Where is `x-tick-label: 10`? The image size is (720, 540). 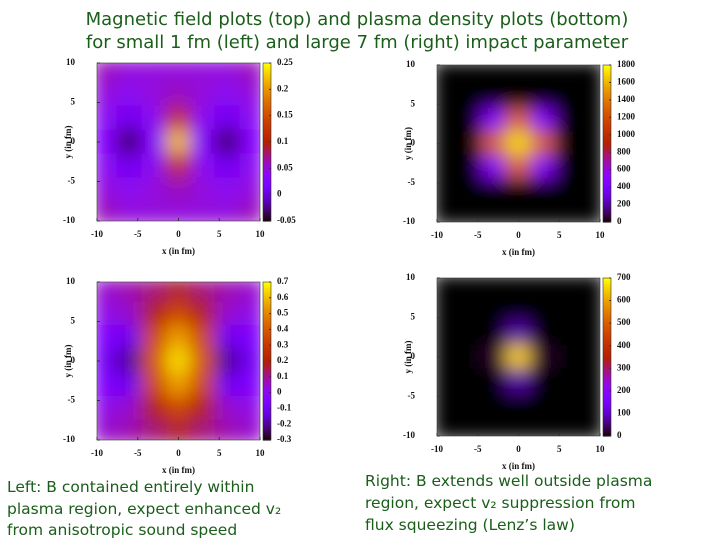
x-tick-label: 10 is located at coordinates (601, 449).